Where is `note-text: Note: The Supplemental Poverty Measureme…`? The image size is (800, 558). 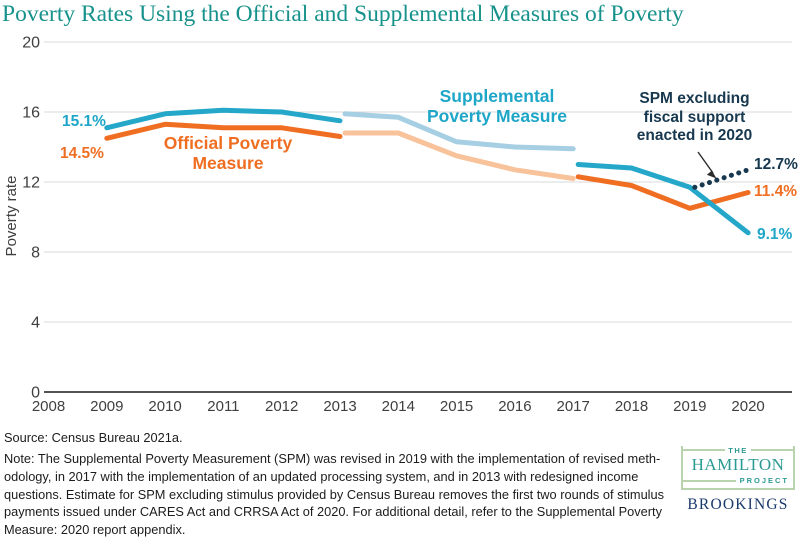
note-text: Note: The Supplemental Poverty Measureme… is located at coordinates (334, 494).